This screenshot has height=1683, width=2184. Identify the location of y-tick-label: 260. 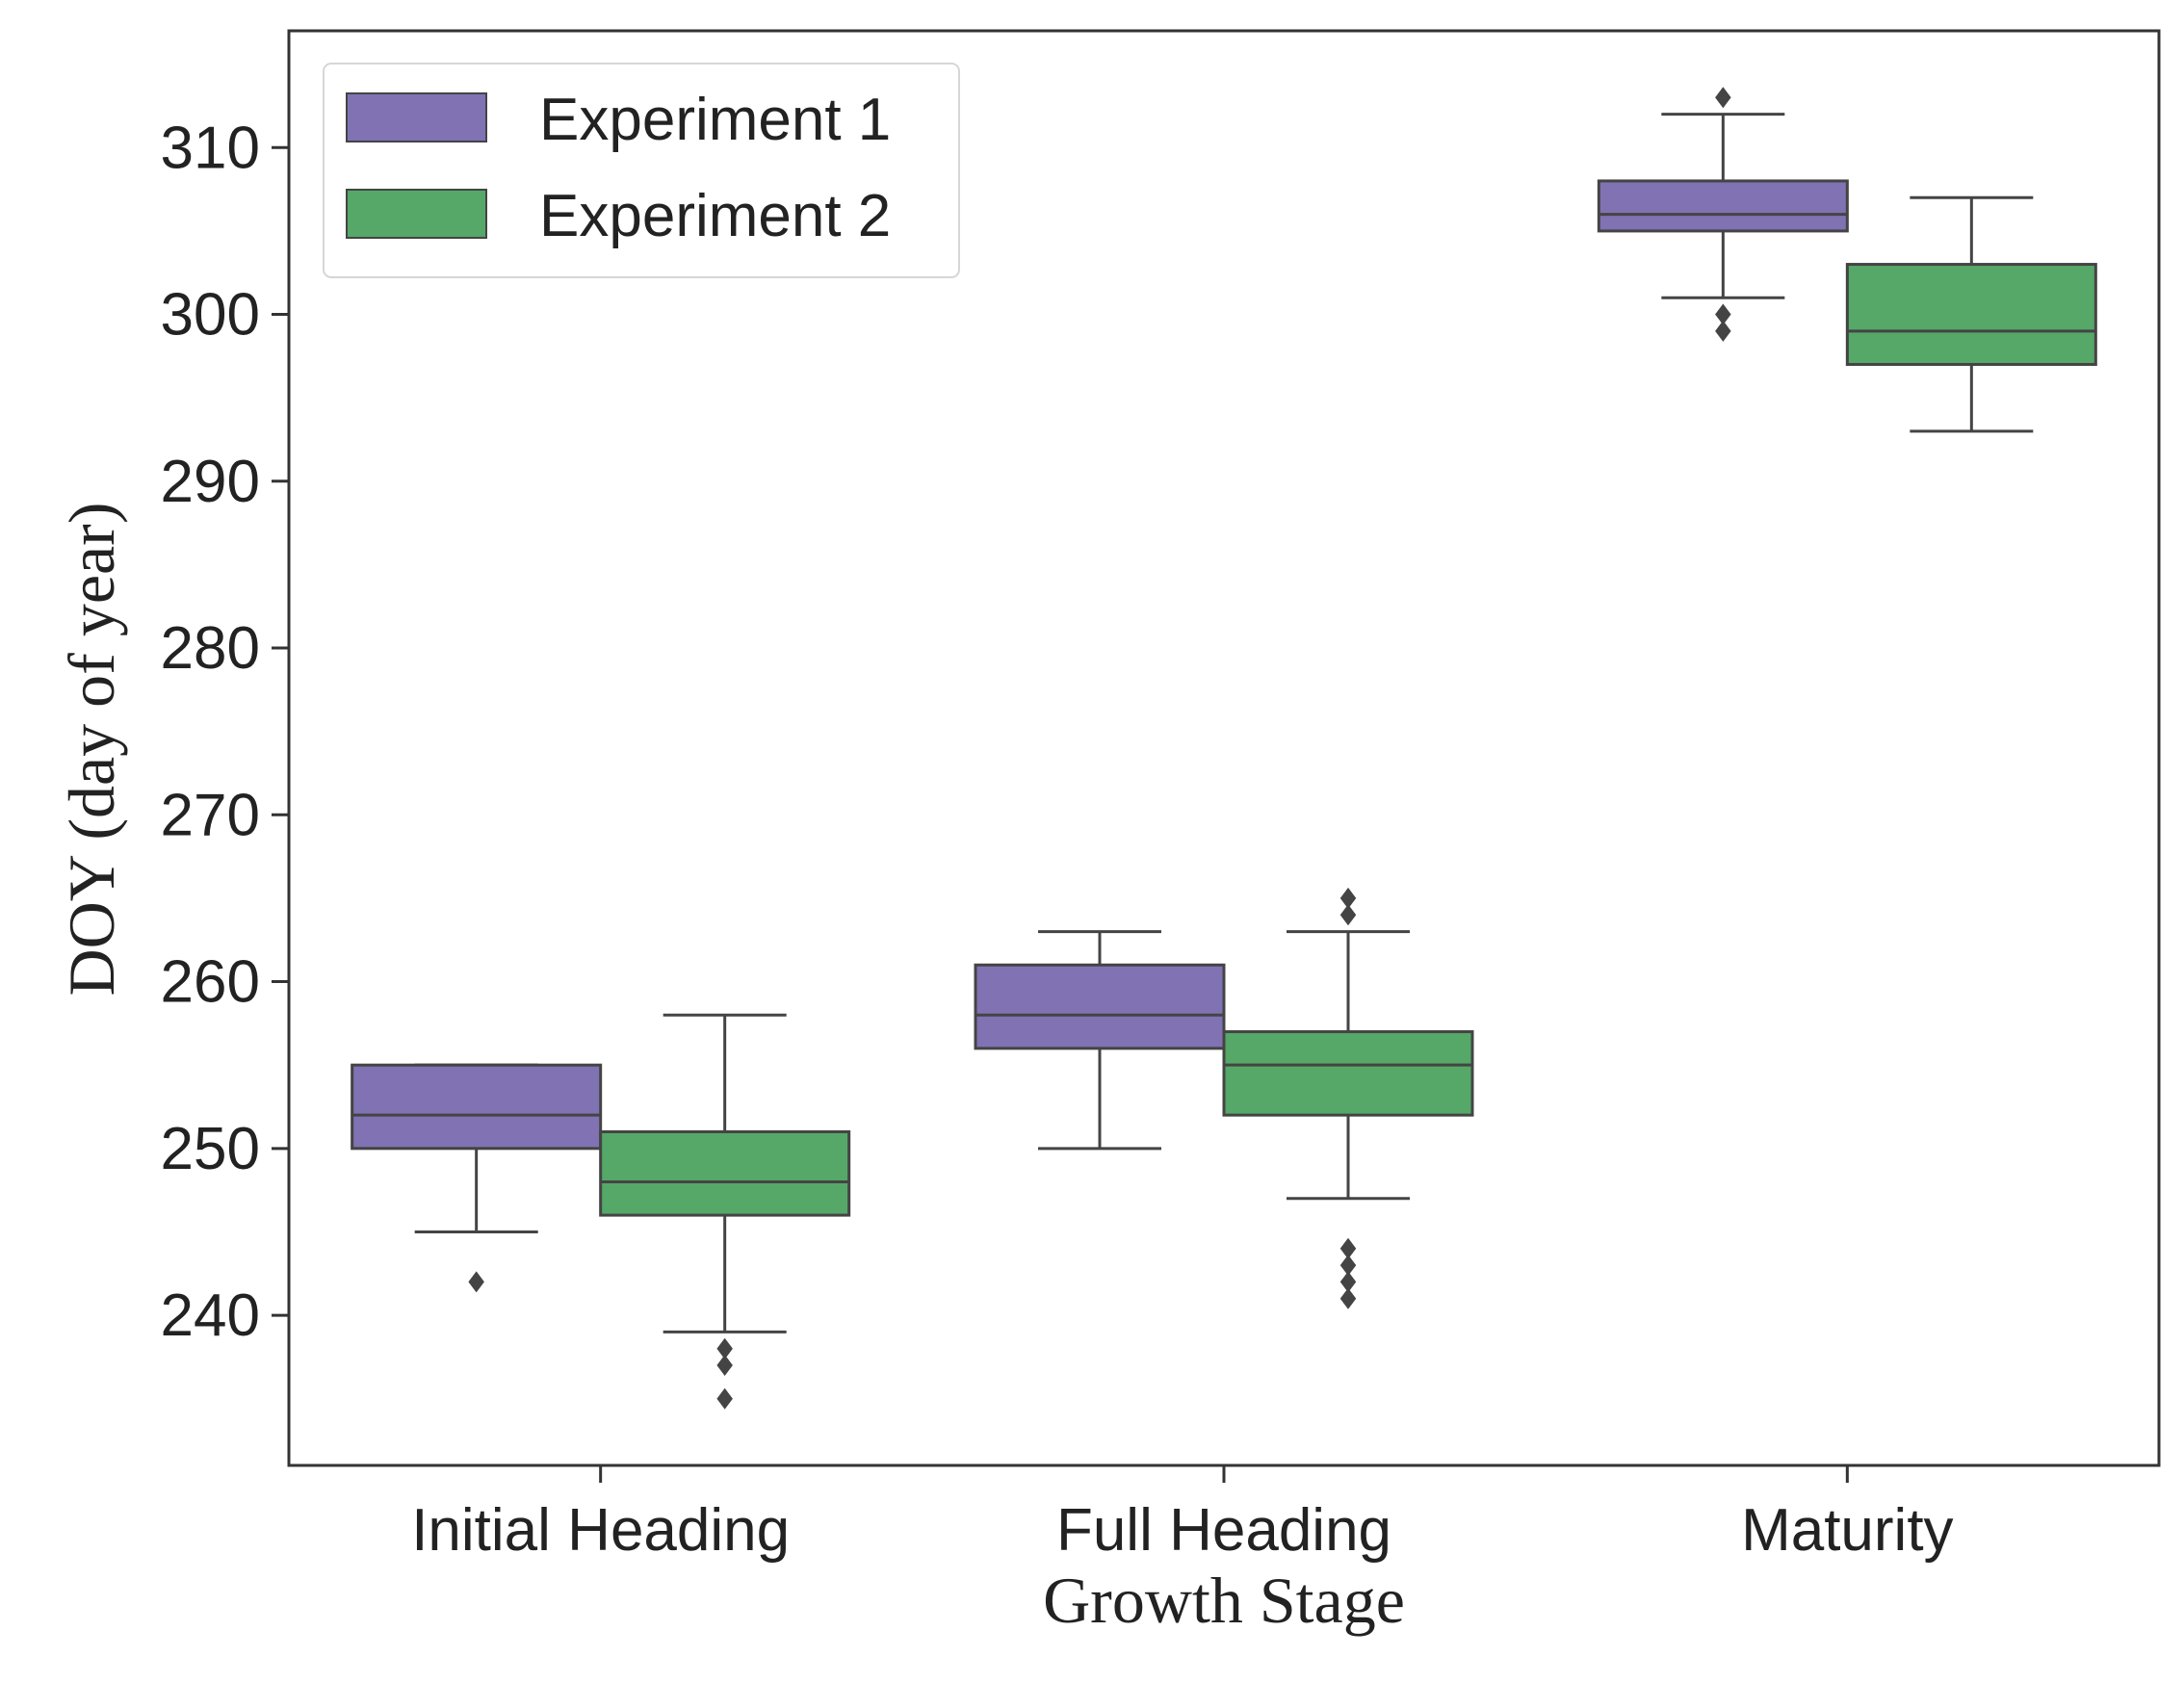
(210, 982).